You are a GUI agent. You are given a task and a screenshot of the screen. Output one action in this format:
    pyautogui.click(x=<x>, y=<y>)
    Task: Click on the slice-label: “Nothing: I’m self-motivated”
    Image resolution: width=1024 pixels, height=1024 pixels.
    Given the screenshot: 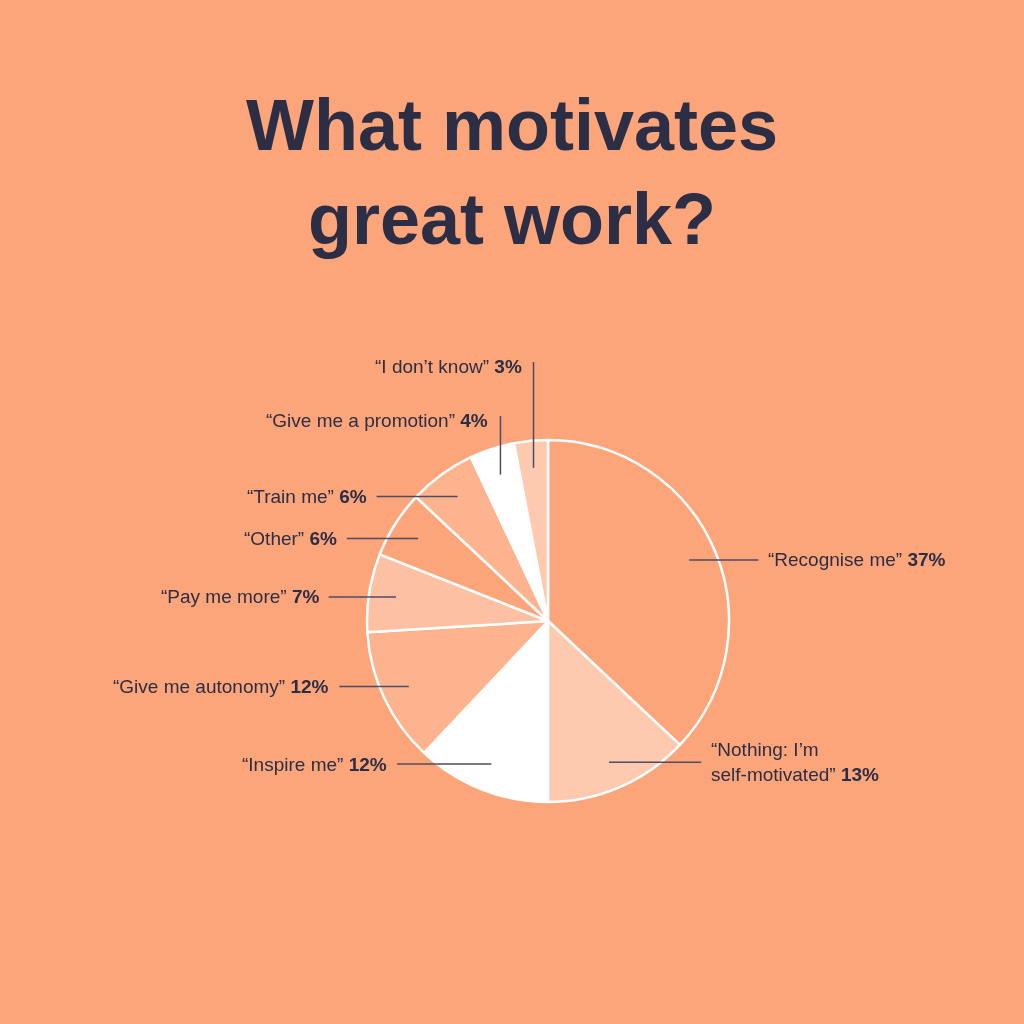 What is the action you would take?
    pyautogui.click(x=773, y=762)
    